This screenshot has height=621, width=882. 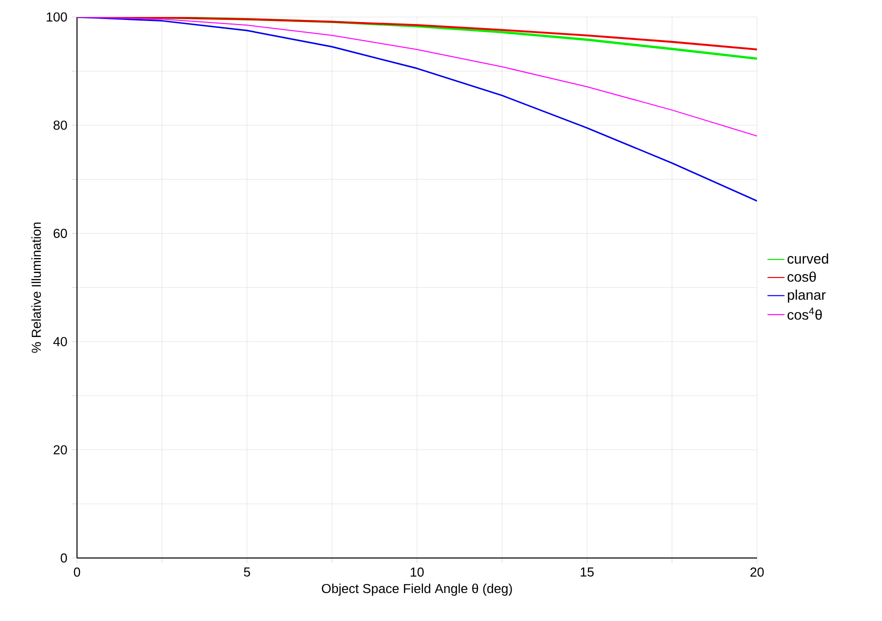 What do you see at coordinates (60, 341) in the screenshot?
I see `y-tick-label: 40` at bounding box center [60, 341].